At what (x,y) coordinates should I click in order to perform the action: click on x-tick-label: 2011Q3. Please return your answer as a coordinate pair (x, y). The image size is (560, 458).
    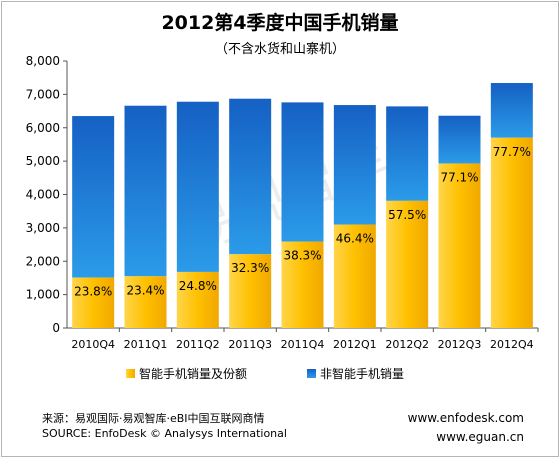
    Looking at the image, I should click on (250, 344).